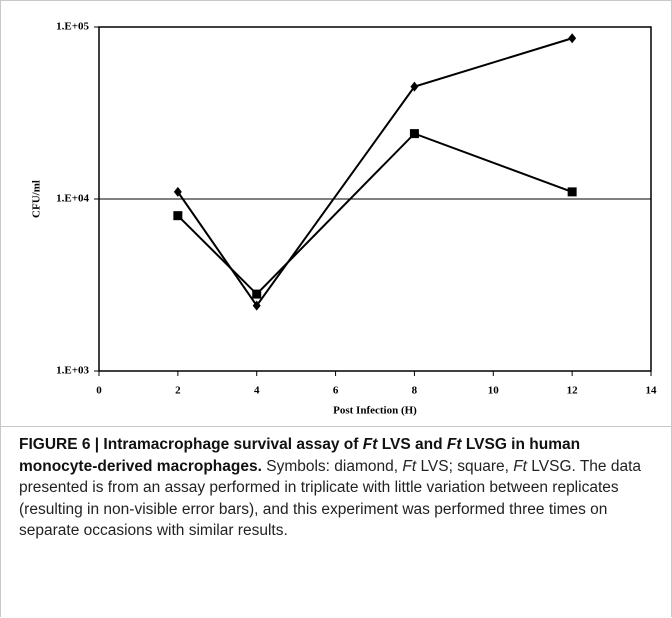 This screenshot has width=672, height=618. Describe the element at coordinates (494, 391) in the screenshot. I see `x-tick-label: 10` at that location.